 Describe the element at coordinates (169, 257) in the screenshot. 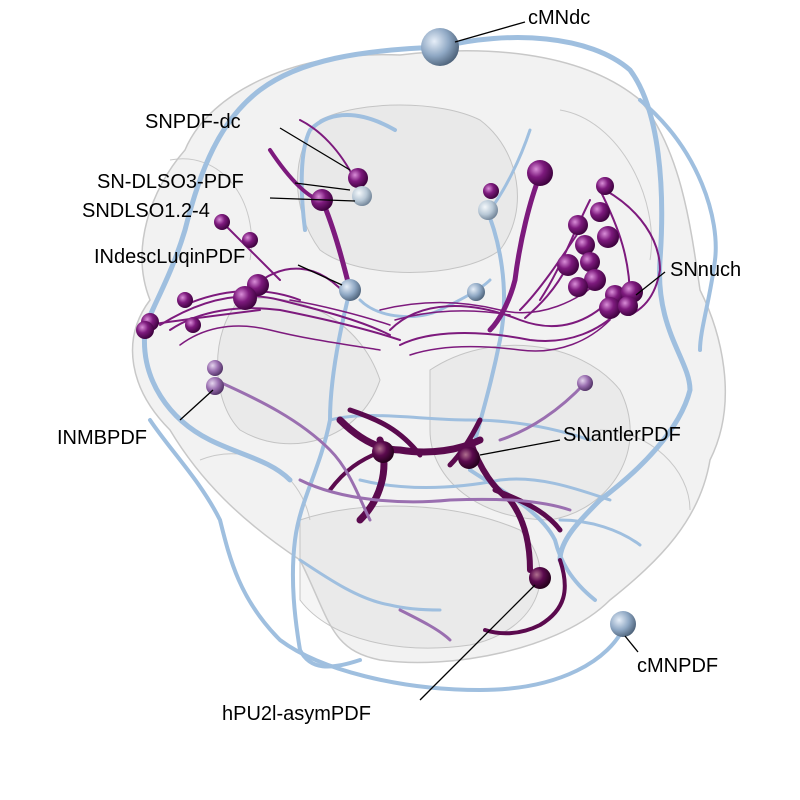

I see `label-indesc-luqin-pdf: INdescLuqinPDF` at that location.